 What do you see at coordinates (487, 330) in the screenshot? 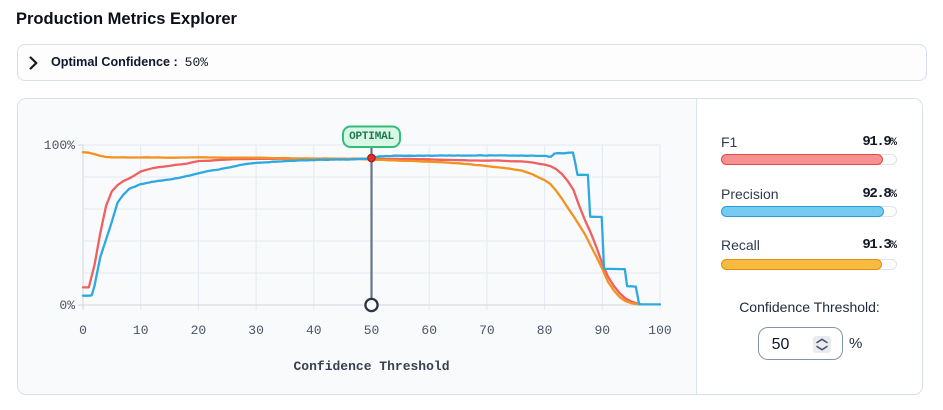
I see `svg-text: 70` at bounding box center [487, 330].